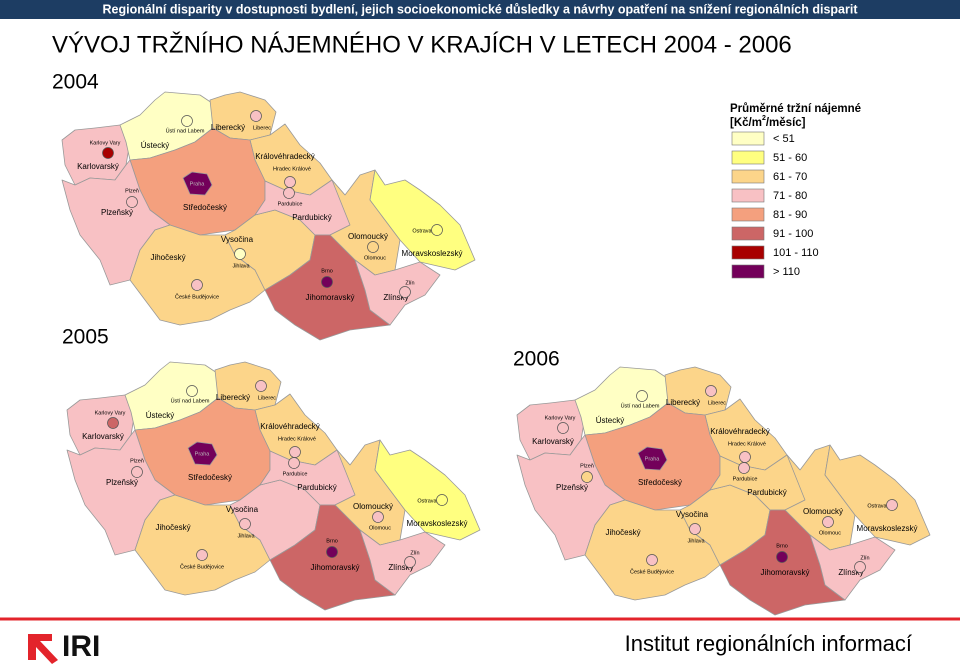  What do you see at coordinates (796, 253) in the screenshot?
I see `legend-label: 101 - 110` at bounding box center [796, 253].